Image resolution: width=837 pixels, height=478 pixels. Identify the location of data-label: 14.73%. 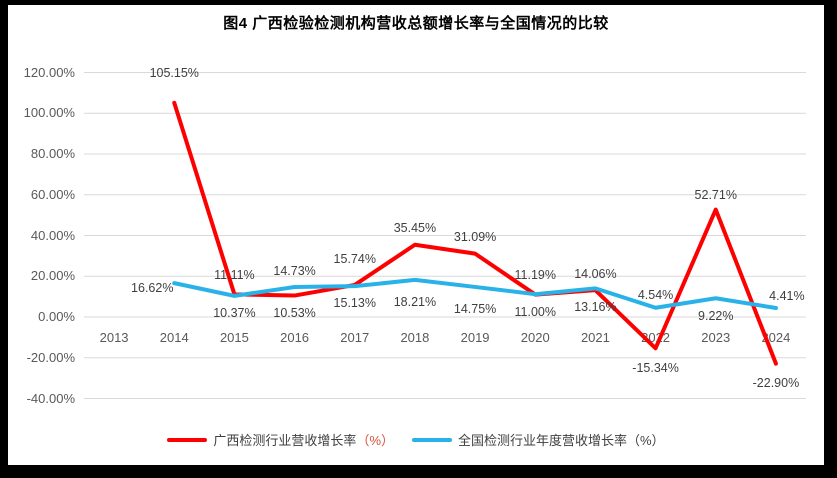
(294, 270).